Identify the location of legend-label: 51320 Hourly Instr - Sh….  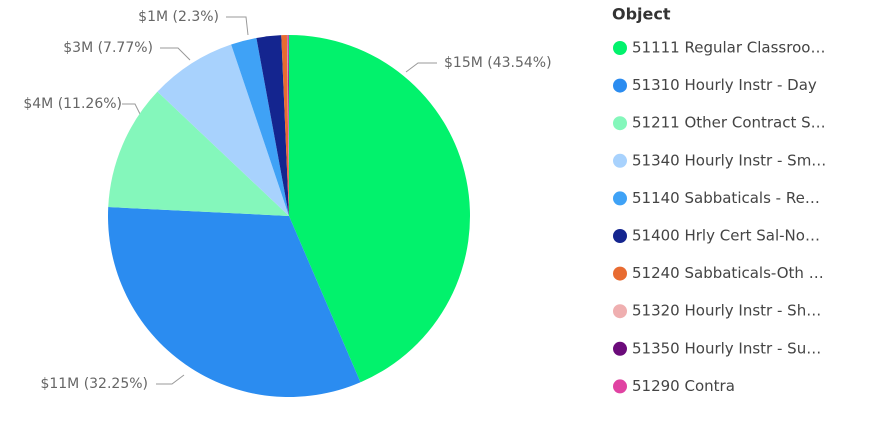
(726, 311).